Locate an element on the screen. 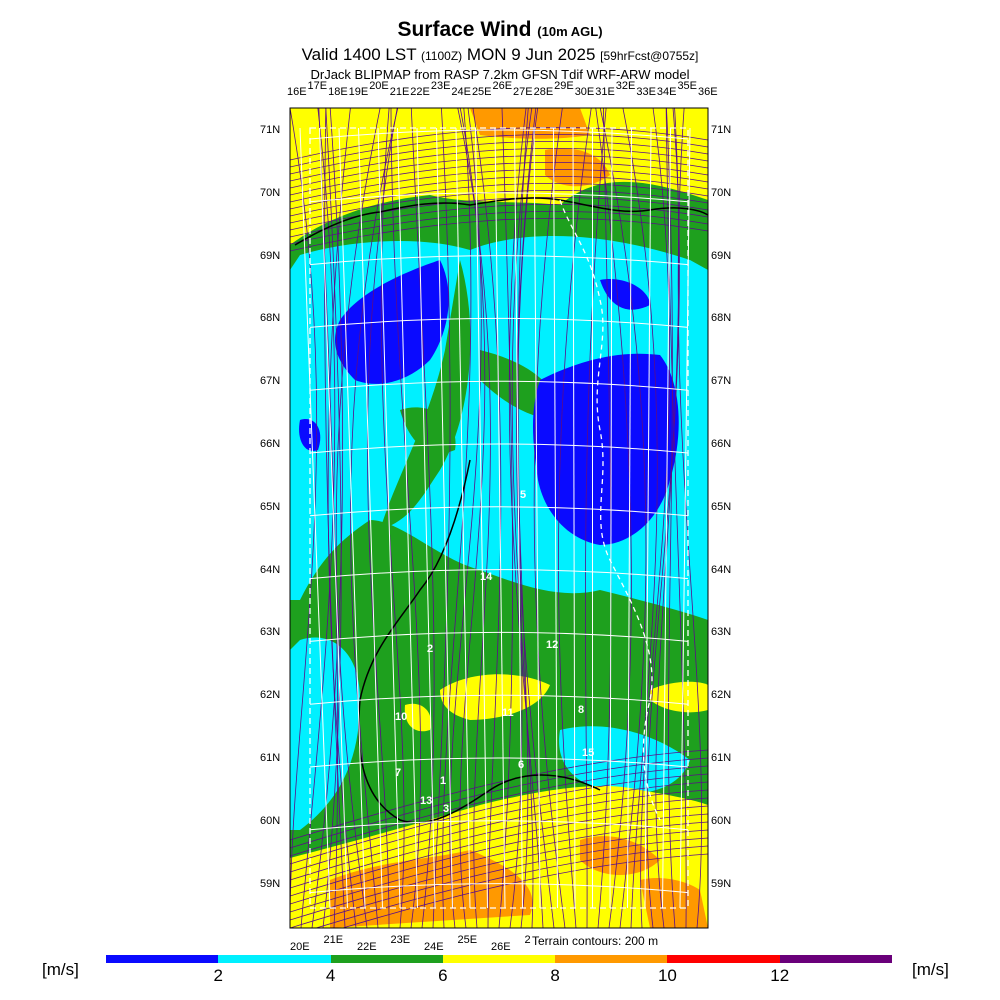 Image resolution: width=1000 pixels, height=1000 pixels. lon-label-bottom: 21E is located at coordinates (333, 940).